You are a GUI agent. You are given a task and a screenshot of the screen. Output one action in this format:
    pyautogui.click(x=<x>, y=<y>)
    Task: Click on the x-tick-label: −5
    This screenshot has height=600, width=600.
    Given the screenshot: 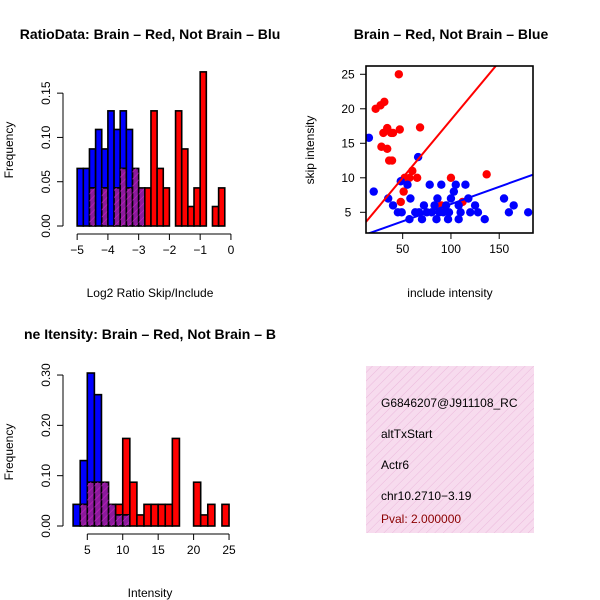 What is the action you would take?
    pyautogui.click(x=77, y=250)
    